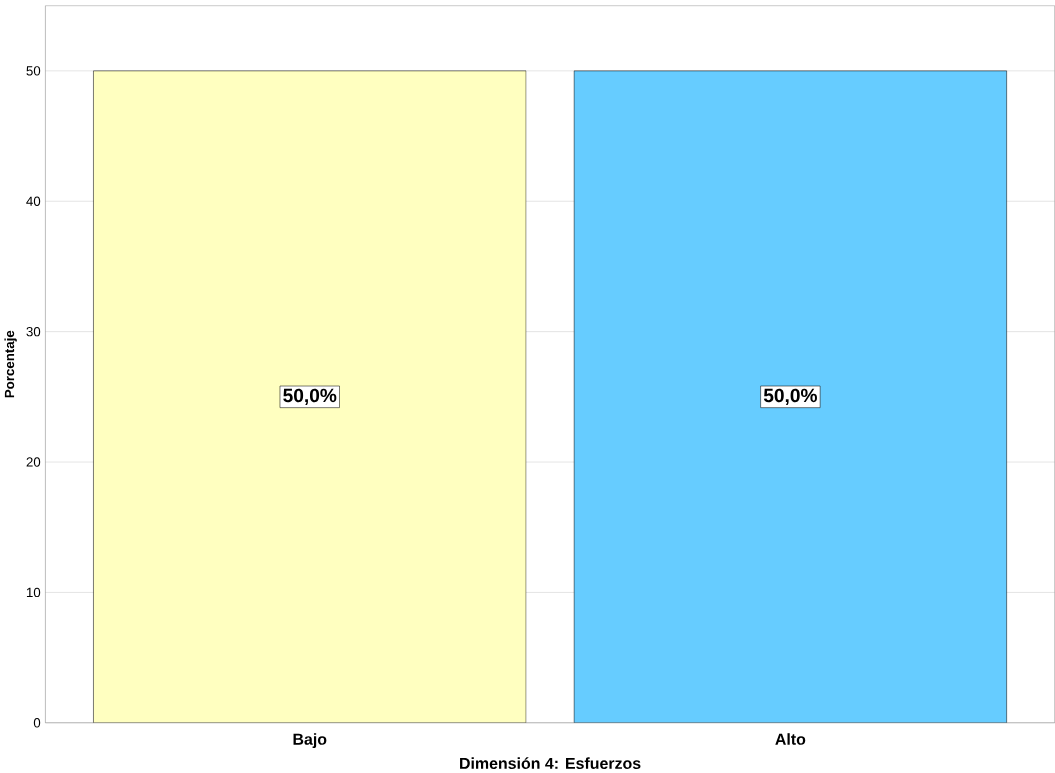  I want to click on y-tick-label: 20, so click(33, 462).